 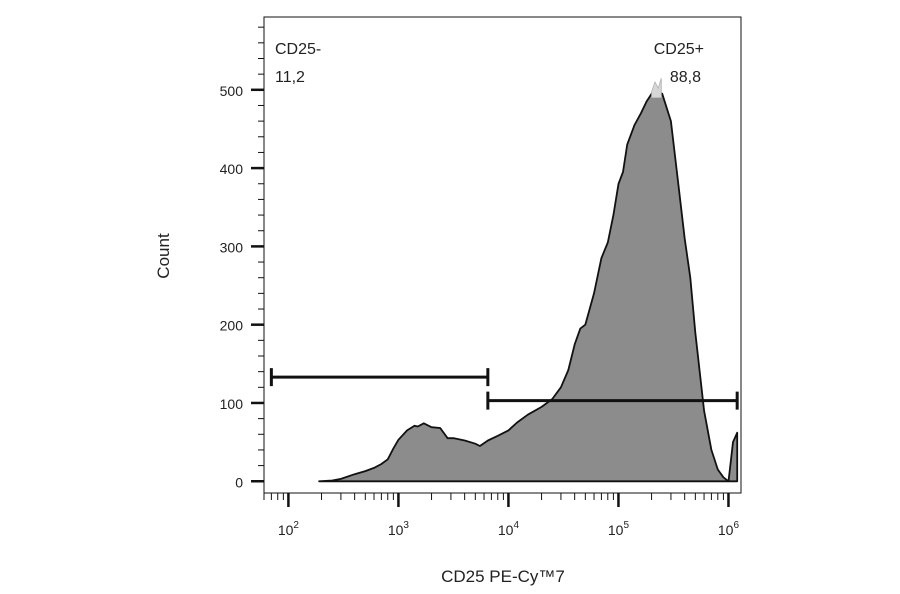 I want to click on x-axis-title: CD25 PE-Cy™7, so click(x=503, y=576).